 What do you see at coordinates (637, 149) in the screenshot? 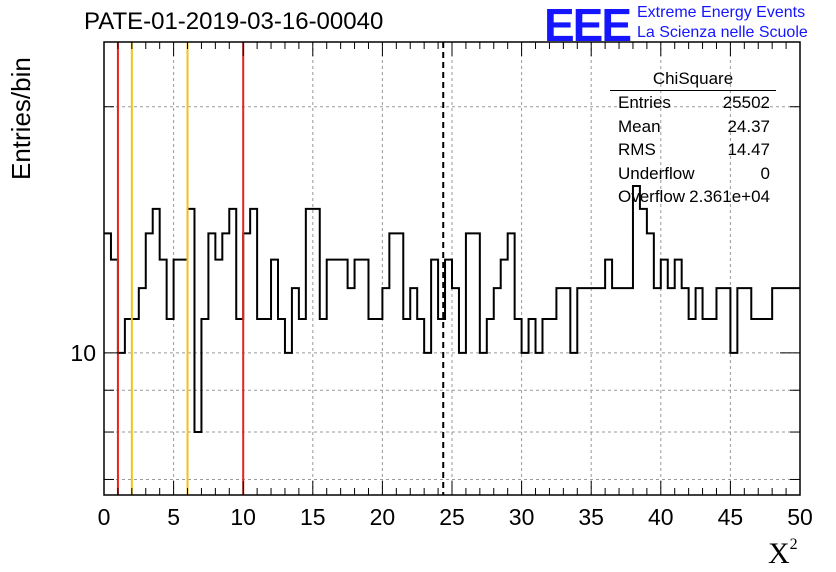
I see `stats-label: RMS` at bounding box center [637, 149].